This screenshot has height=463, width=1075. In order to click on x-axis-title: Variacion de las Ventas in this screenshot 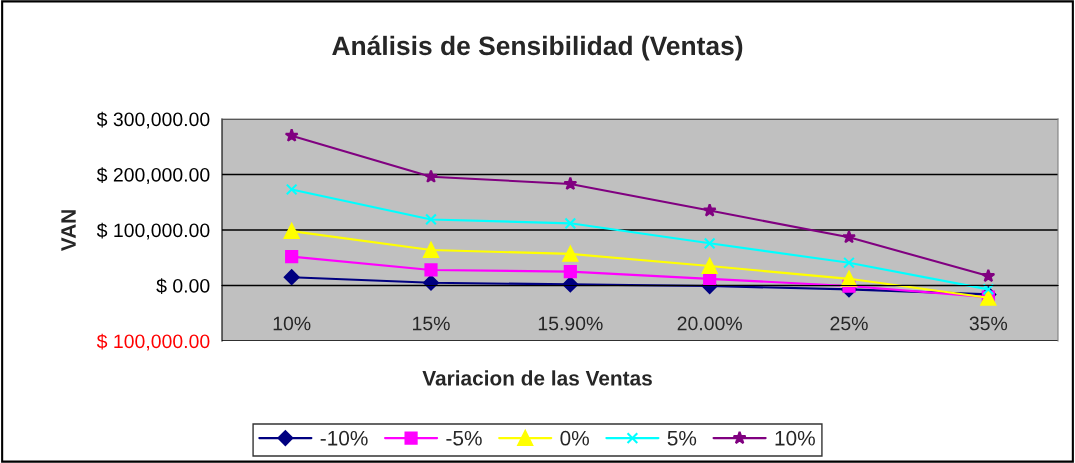, I will do `click(537, 378)`.